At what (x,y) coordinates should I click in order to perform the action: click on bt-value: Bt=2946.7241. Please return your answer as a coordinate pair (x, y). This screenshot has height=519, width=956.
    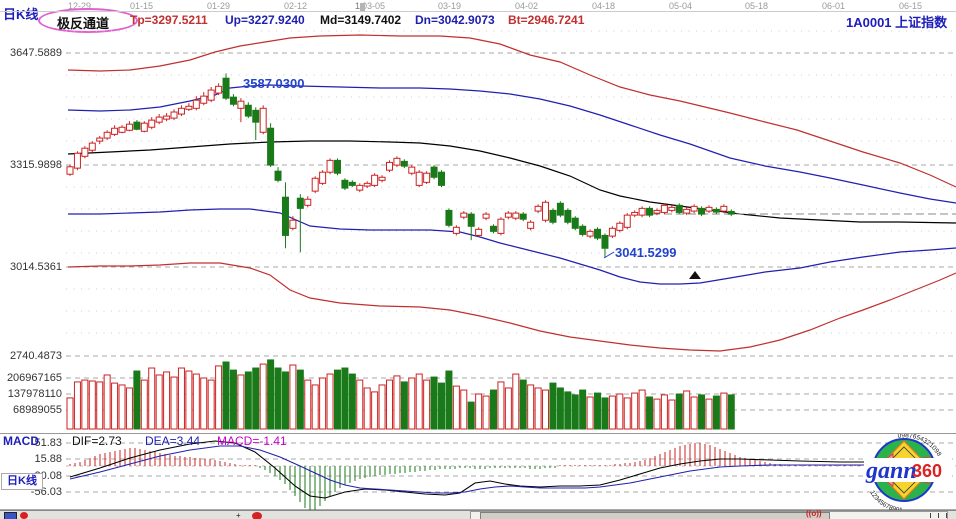
    Looking at the image, I should click on (546, 20).